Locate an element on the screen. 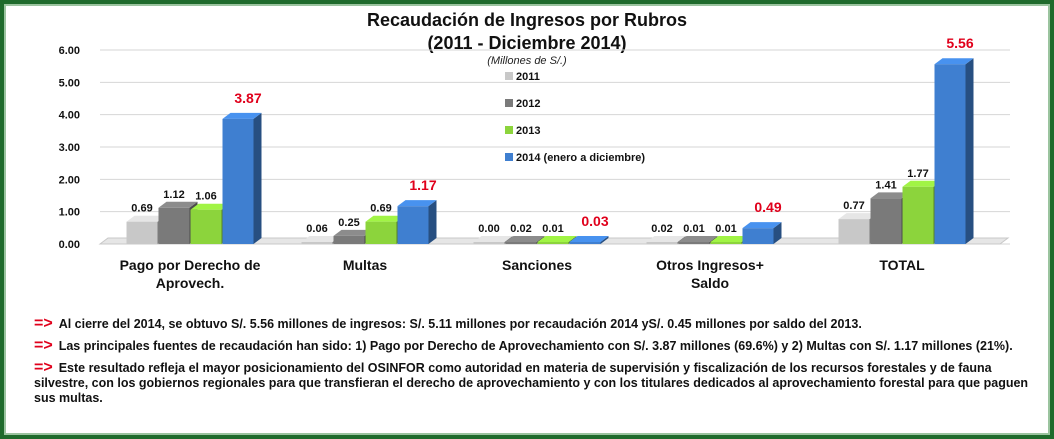 The image size is (1054, 439). x-tick-label: TOTAL is located at coordinates (902, 265).